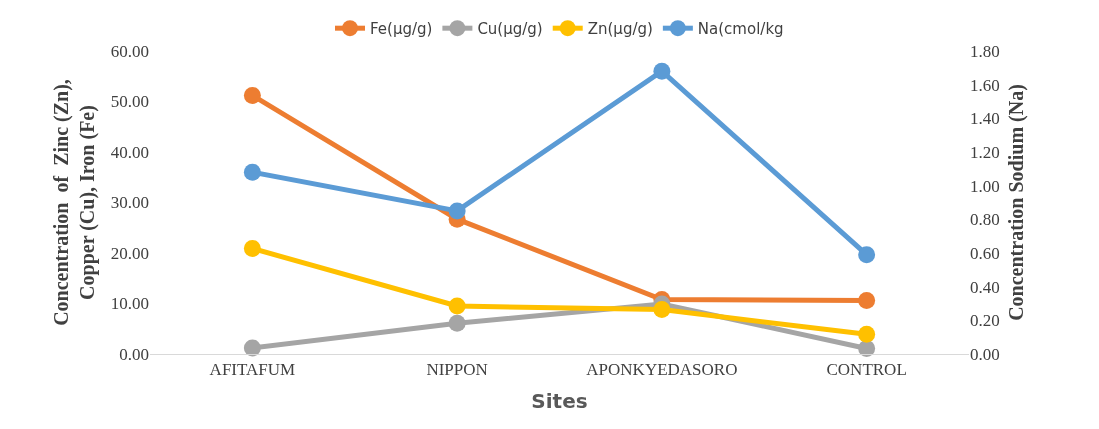  What do you see at coordinates (985, 152) in the screenshot?
I see `y2-tick-label: 1.20` at bounding box center [985, 152].